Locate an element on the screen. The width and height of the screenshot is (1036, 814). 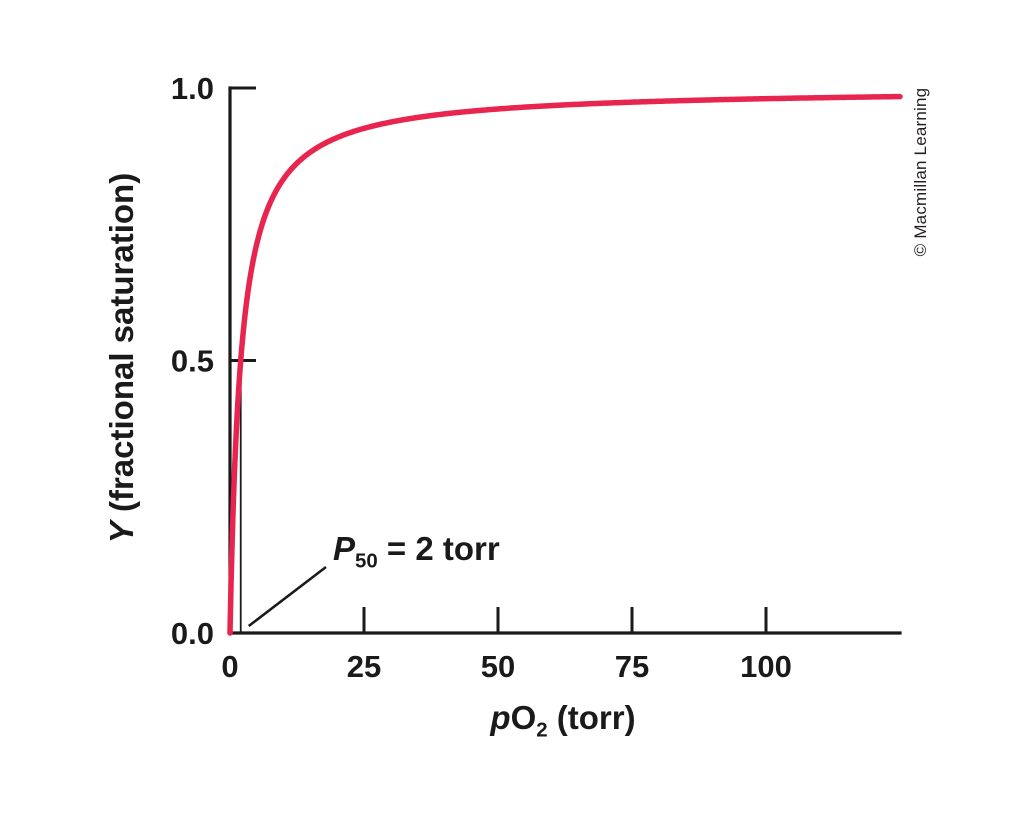
y-axis-label-text: (fractional saturation) is located at coordinates (121, 347).